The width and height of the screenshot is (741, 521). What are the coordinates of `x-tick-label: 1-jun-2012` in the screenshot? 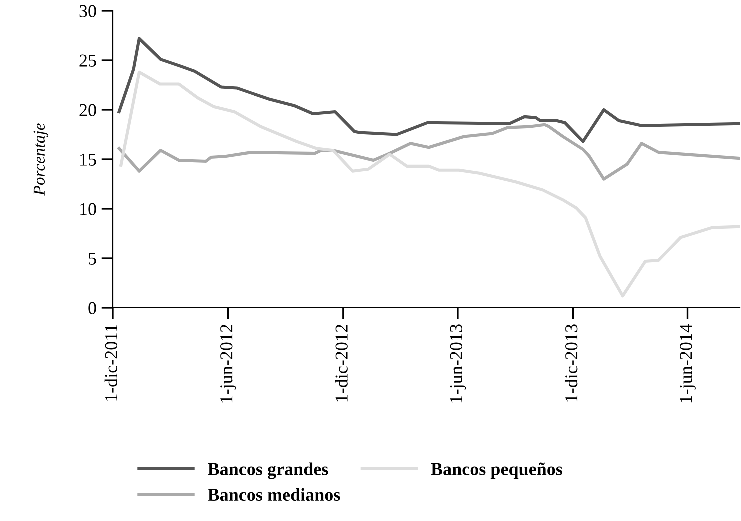 It's located at (228, 363).